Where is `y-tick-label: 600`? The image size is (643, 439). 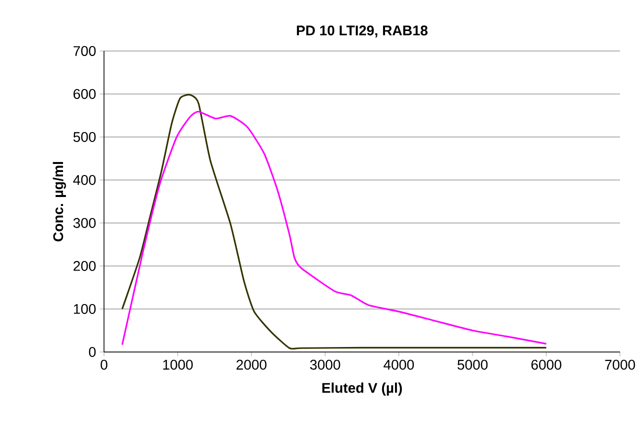
y-tick-label: 600 is located at coordinates (85, 94).